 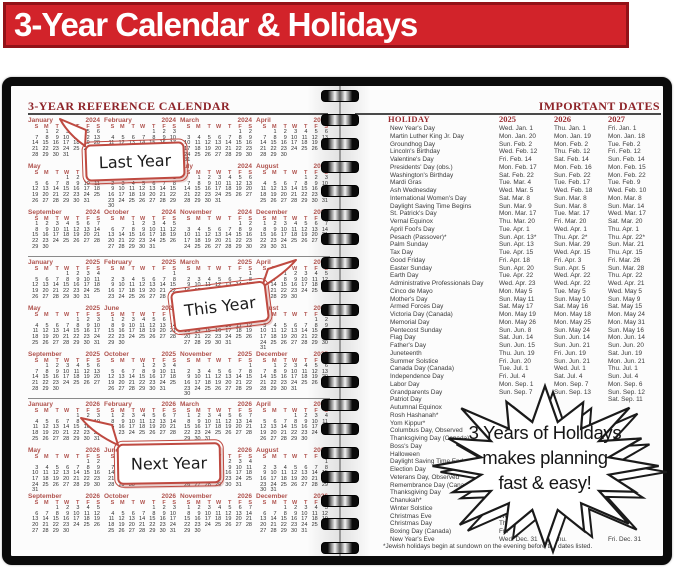 I want to click on month-name: September, so click(x=45, y=354).